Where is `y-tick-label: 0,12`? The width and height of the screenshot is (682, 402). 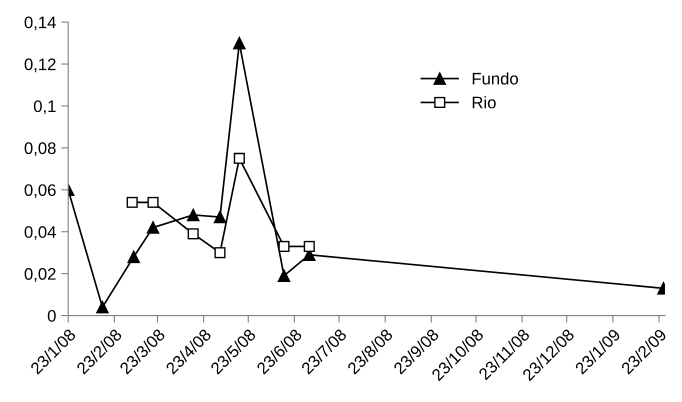
y-tick-label: 0,12 is located at coordinates (40, 65).